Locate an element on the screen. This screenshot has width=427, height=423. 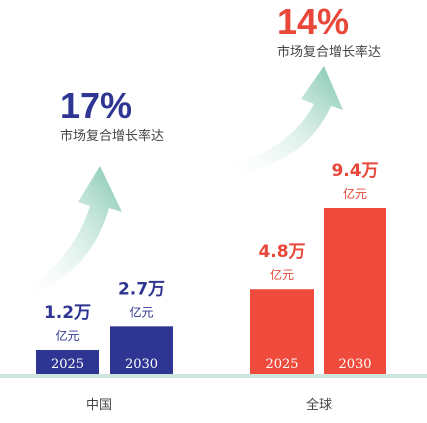
value-label: 4.8万 is located at coordinates (281, 252).